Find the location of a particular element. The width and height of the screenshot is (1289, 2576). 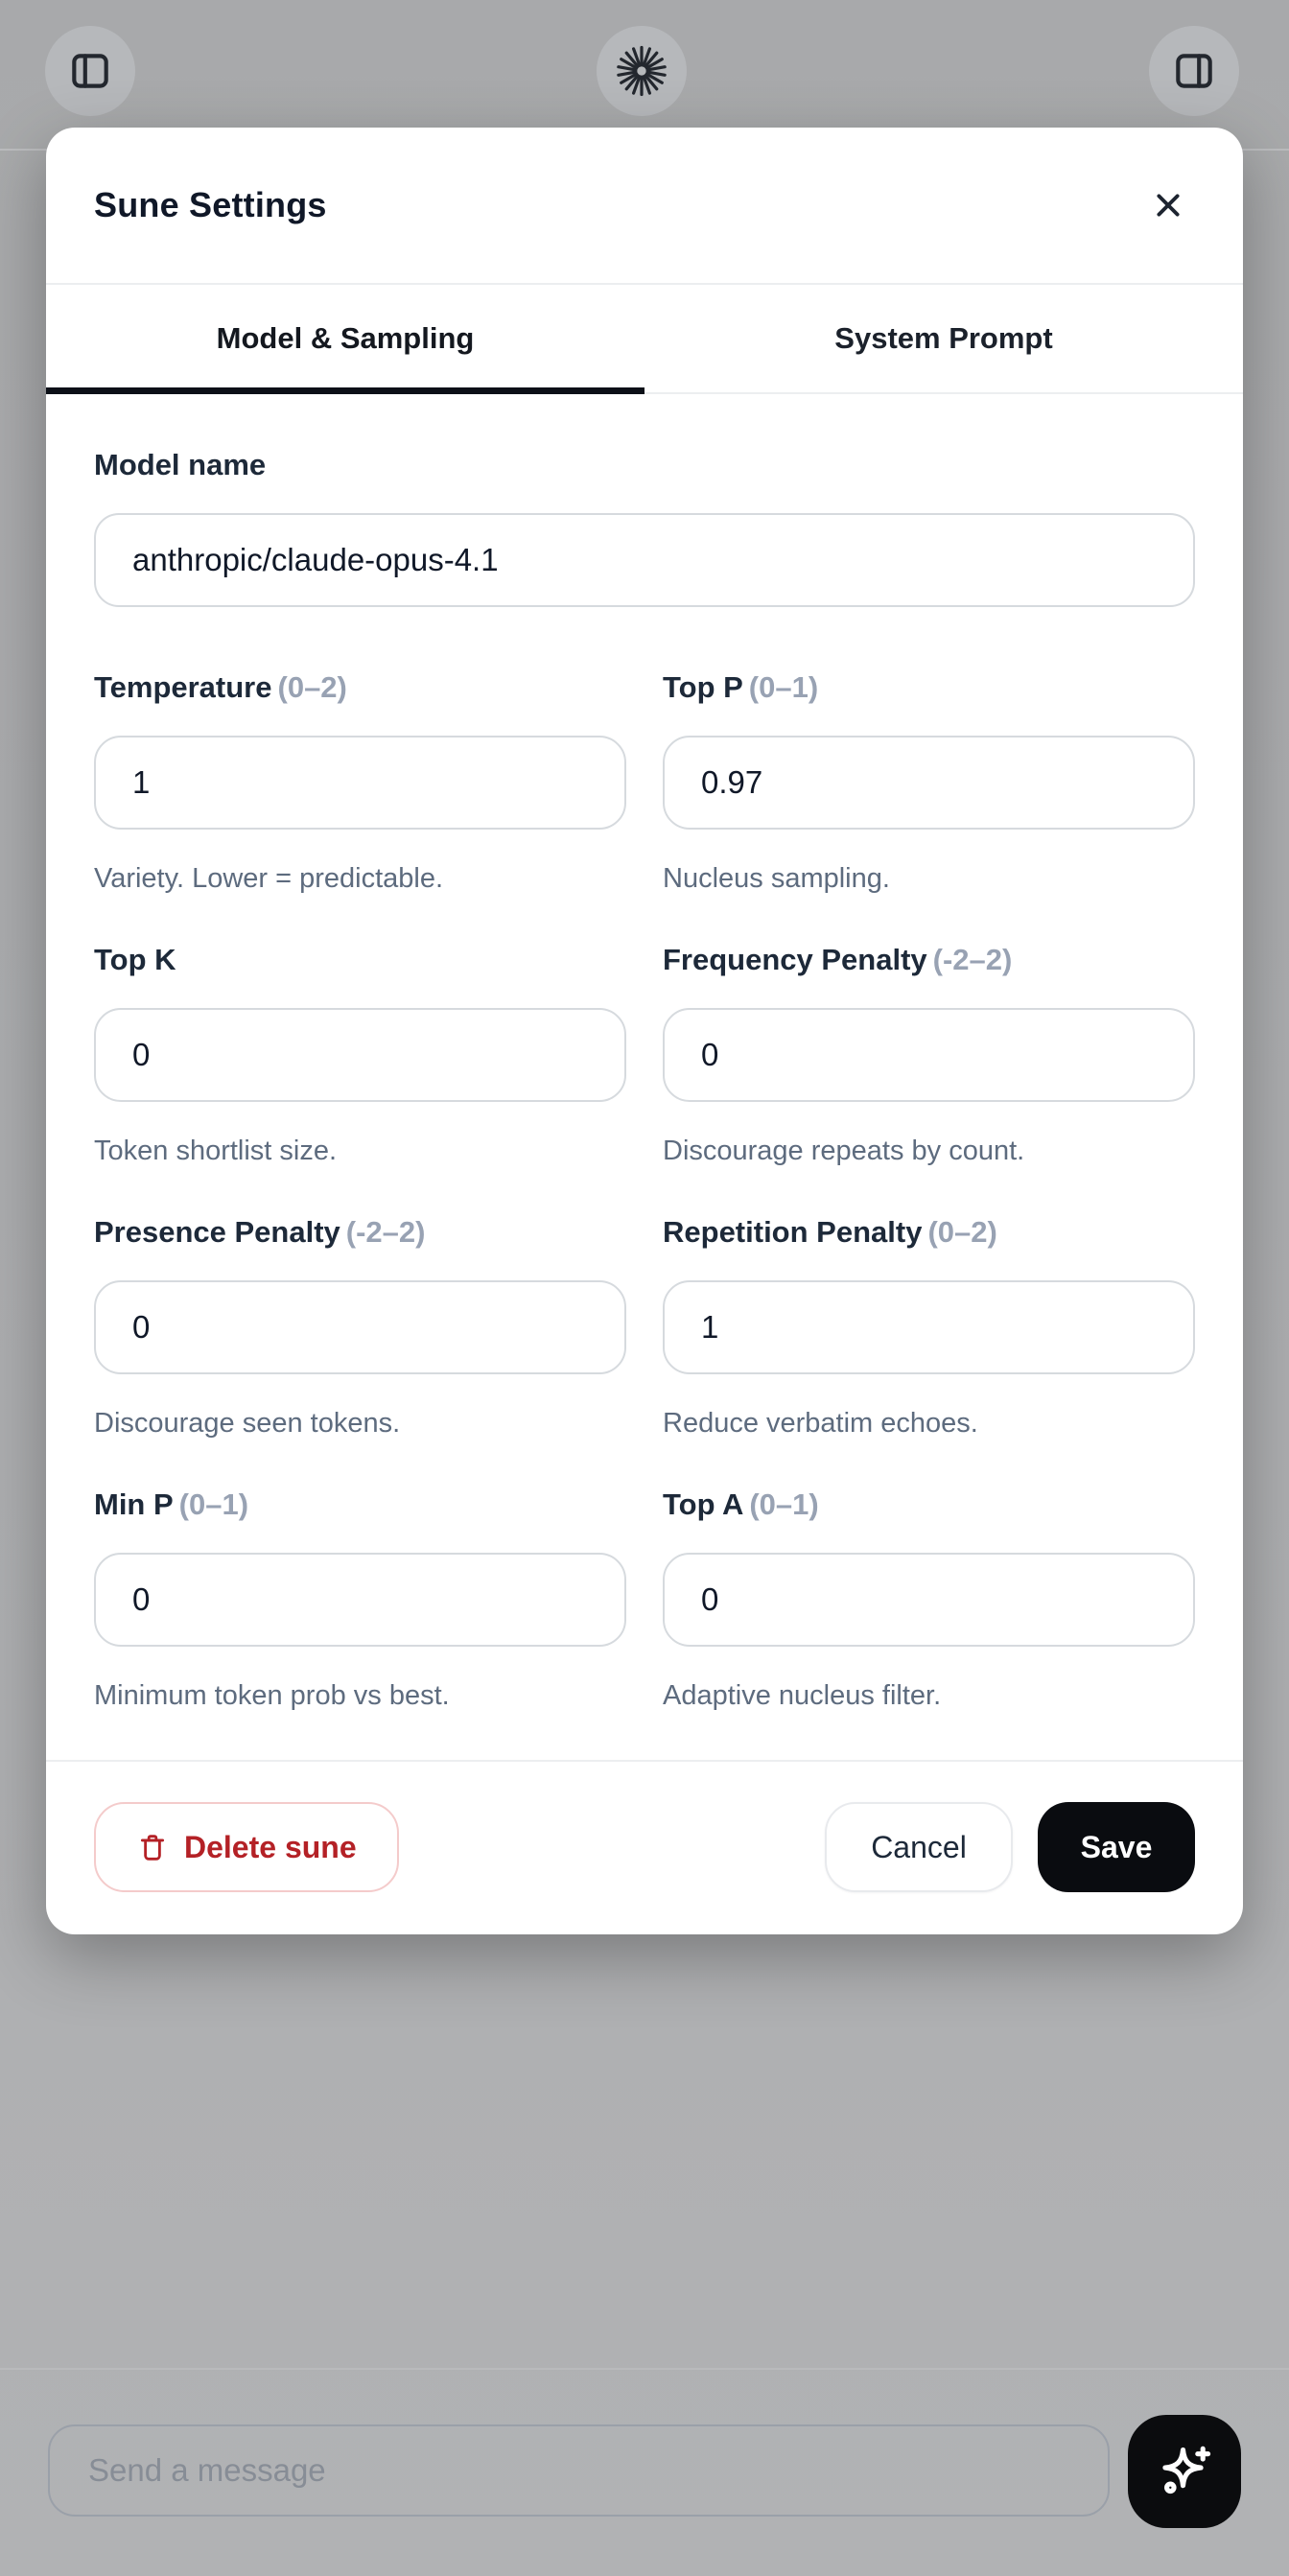

delete-sune-button: Delete sune is located at coordinates (246, 1847).